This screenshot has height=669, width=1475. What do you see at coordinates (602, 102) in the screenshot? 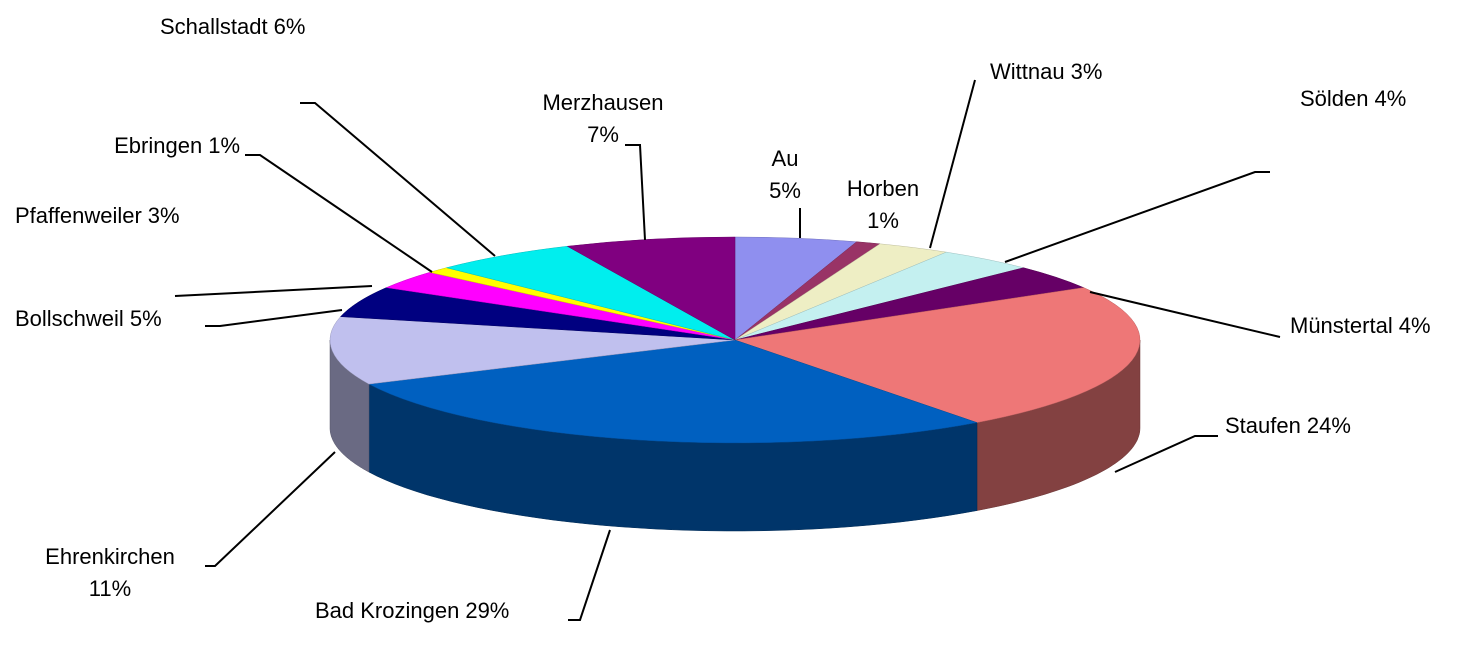
I see `label-name: Merzhausen` at bounding box center [602, 102].